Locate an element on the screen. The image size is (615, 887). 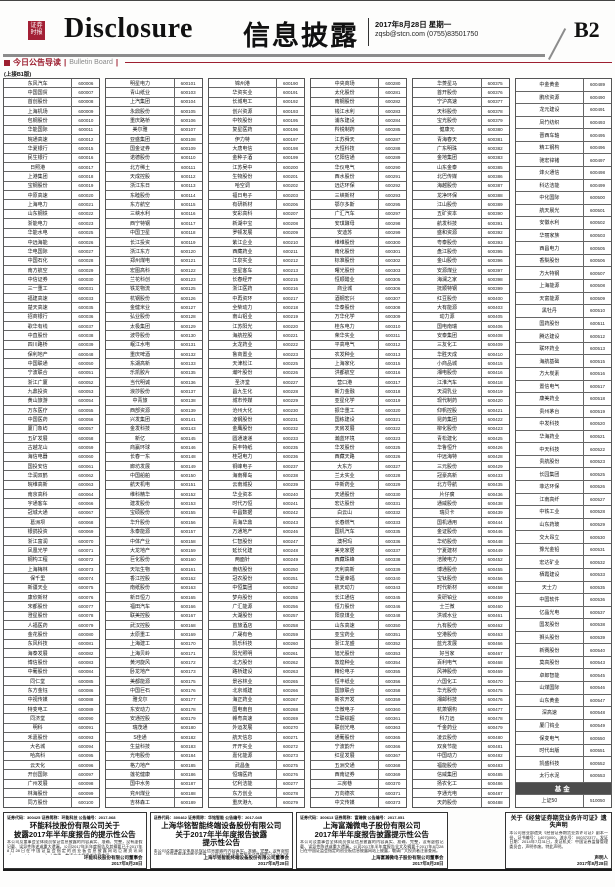
stock-code: 600367 is located at coordinates (392, 756).